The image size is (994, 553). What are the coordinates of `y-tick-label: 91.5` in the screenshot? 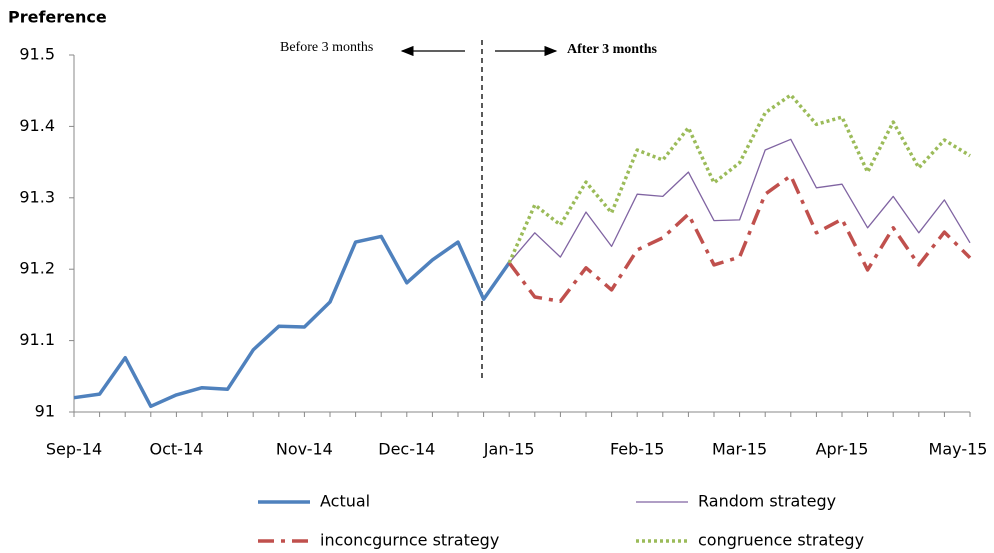 It's located at (37, 54).